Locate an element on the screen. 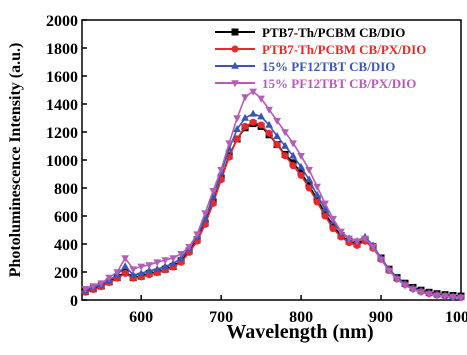  x-tick-label: 600 is located at coordinates (141, 317).